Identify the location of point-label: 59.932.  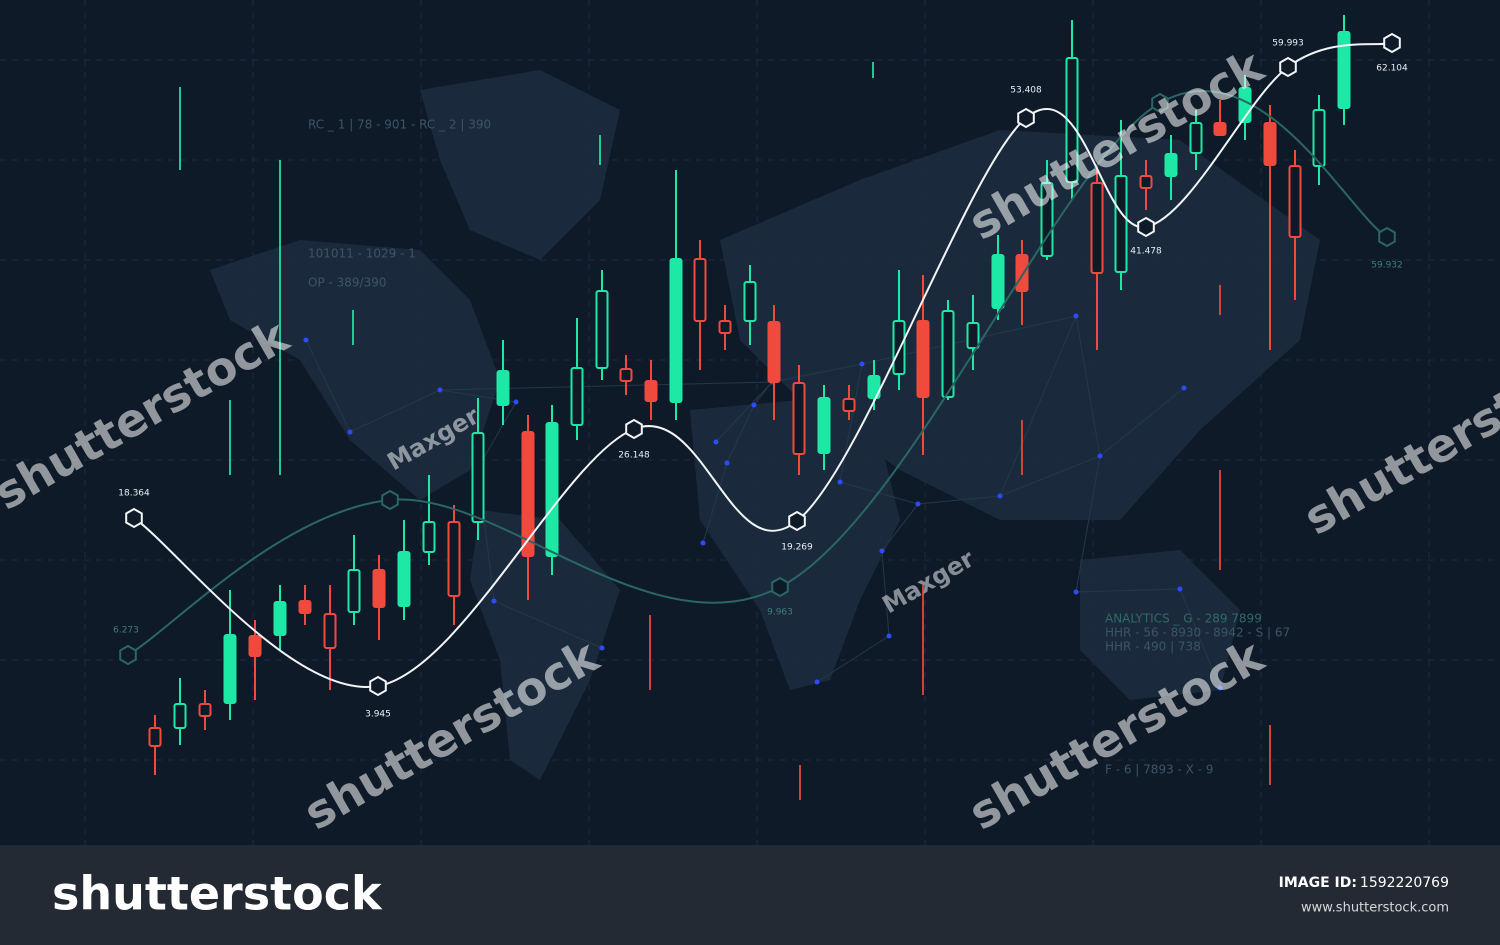
(1387, 266).